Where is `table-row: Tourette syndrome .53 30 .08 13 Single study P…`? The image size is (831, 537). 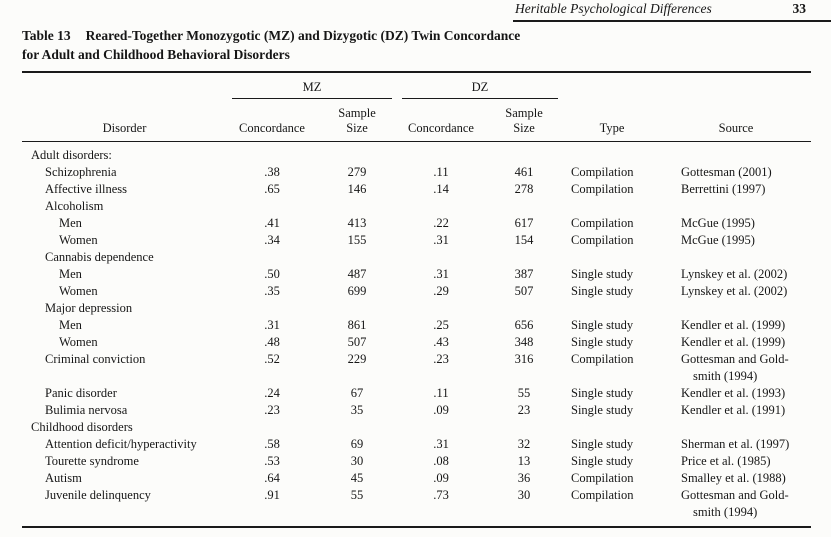 table-row: Tourette syndrome .53 30 .08 13 Single study P… is located at coordinates (416, 461).